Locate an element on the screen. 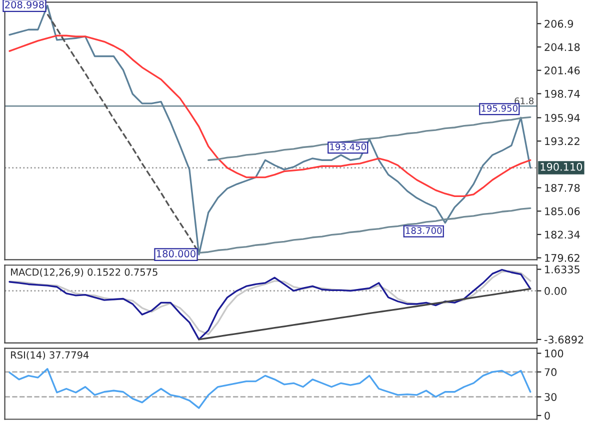  y-tick-label: 182.34 is located at coordinates (562, 234).